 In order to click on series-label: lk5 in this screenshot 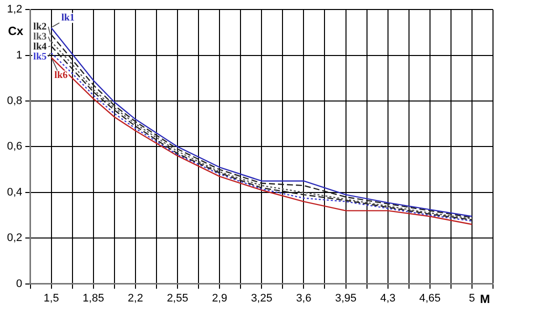, I will do `click(40, 56)`.